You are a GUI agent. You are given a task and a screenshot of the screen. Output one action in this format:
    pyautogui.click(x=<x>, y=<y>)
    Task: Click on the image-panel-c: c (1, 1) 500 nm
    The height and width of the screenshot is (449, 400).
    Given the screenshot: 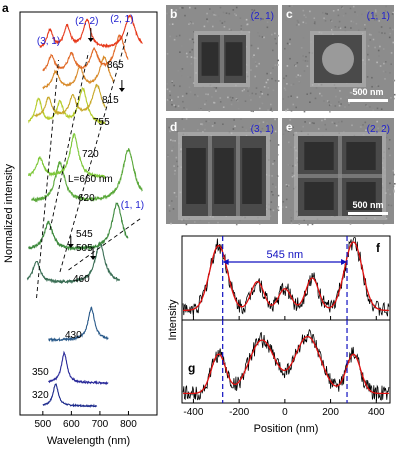 What is the action you would take?
    pyautogui.click(x=339, y=59)
    